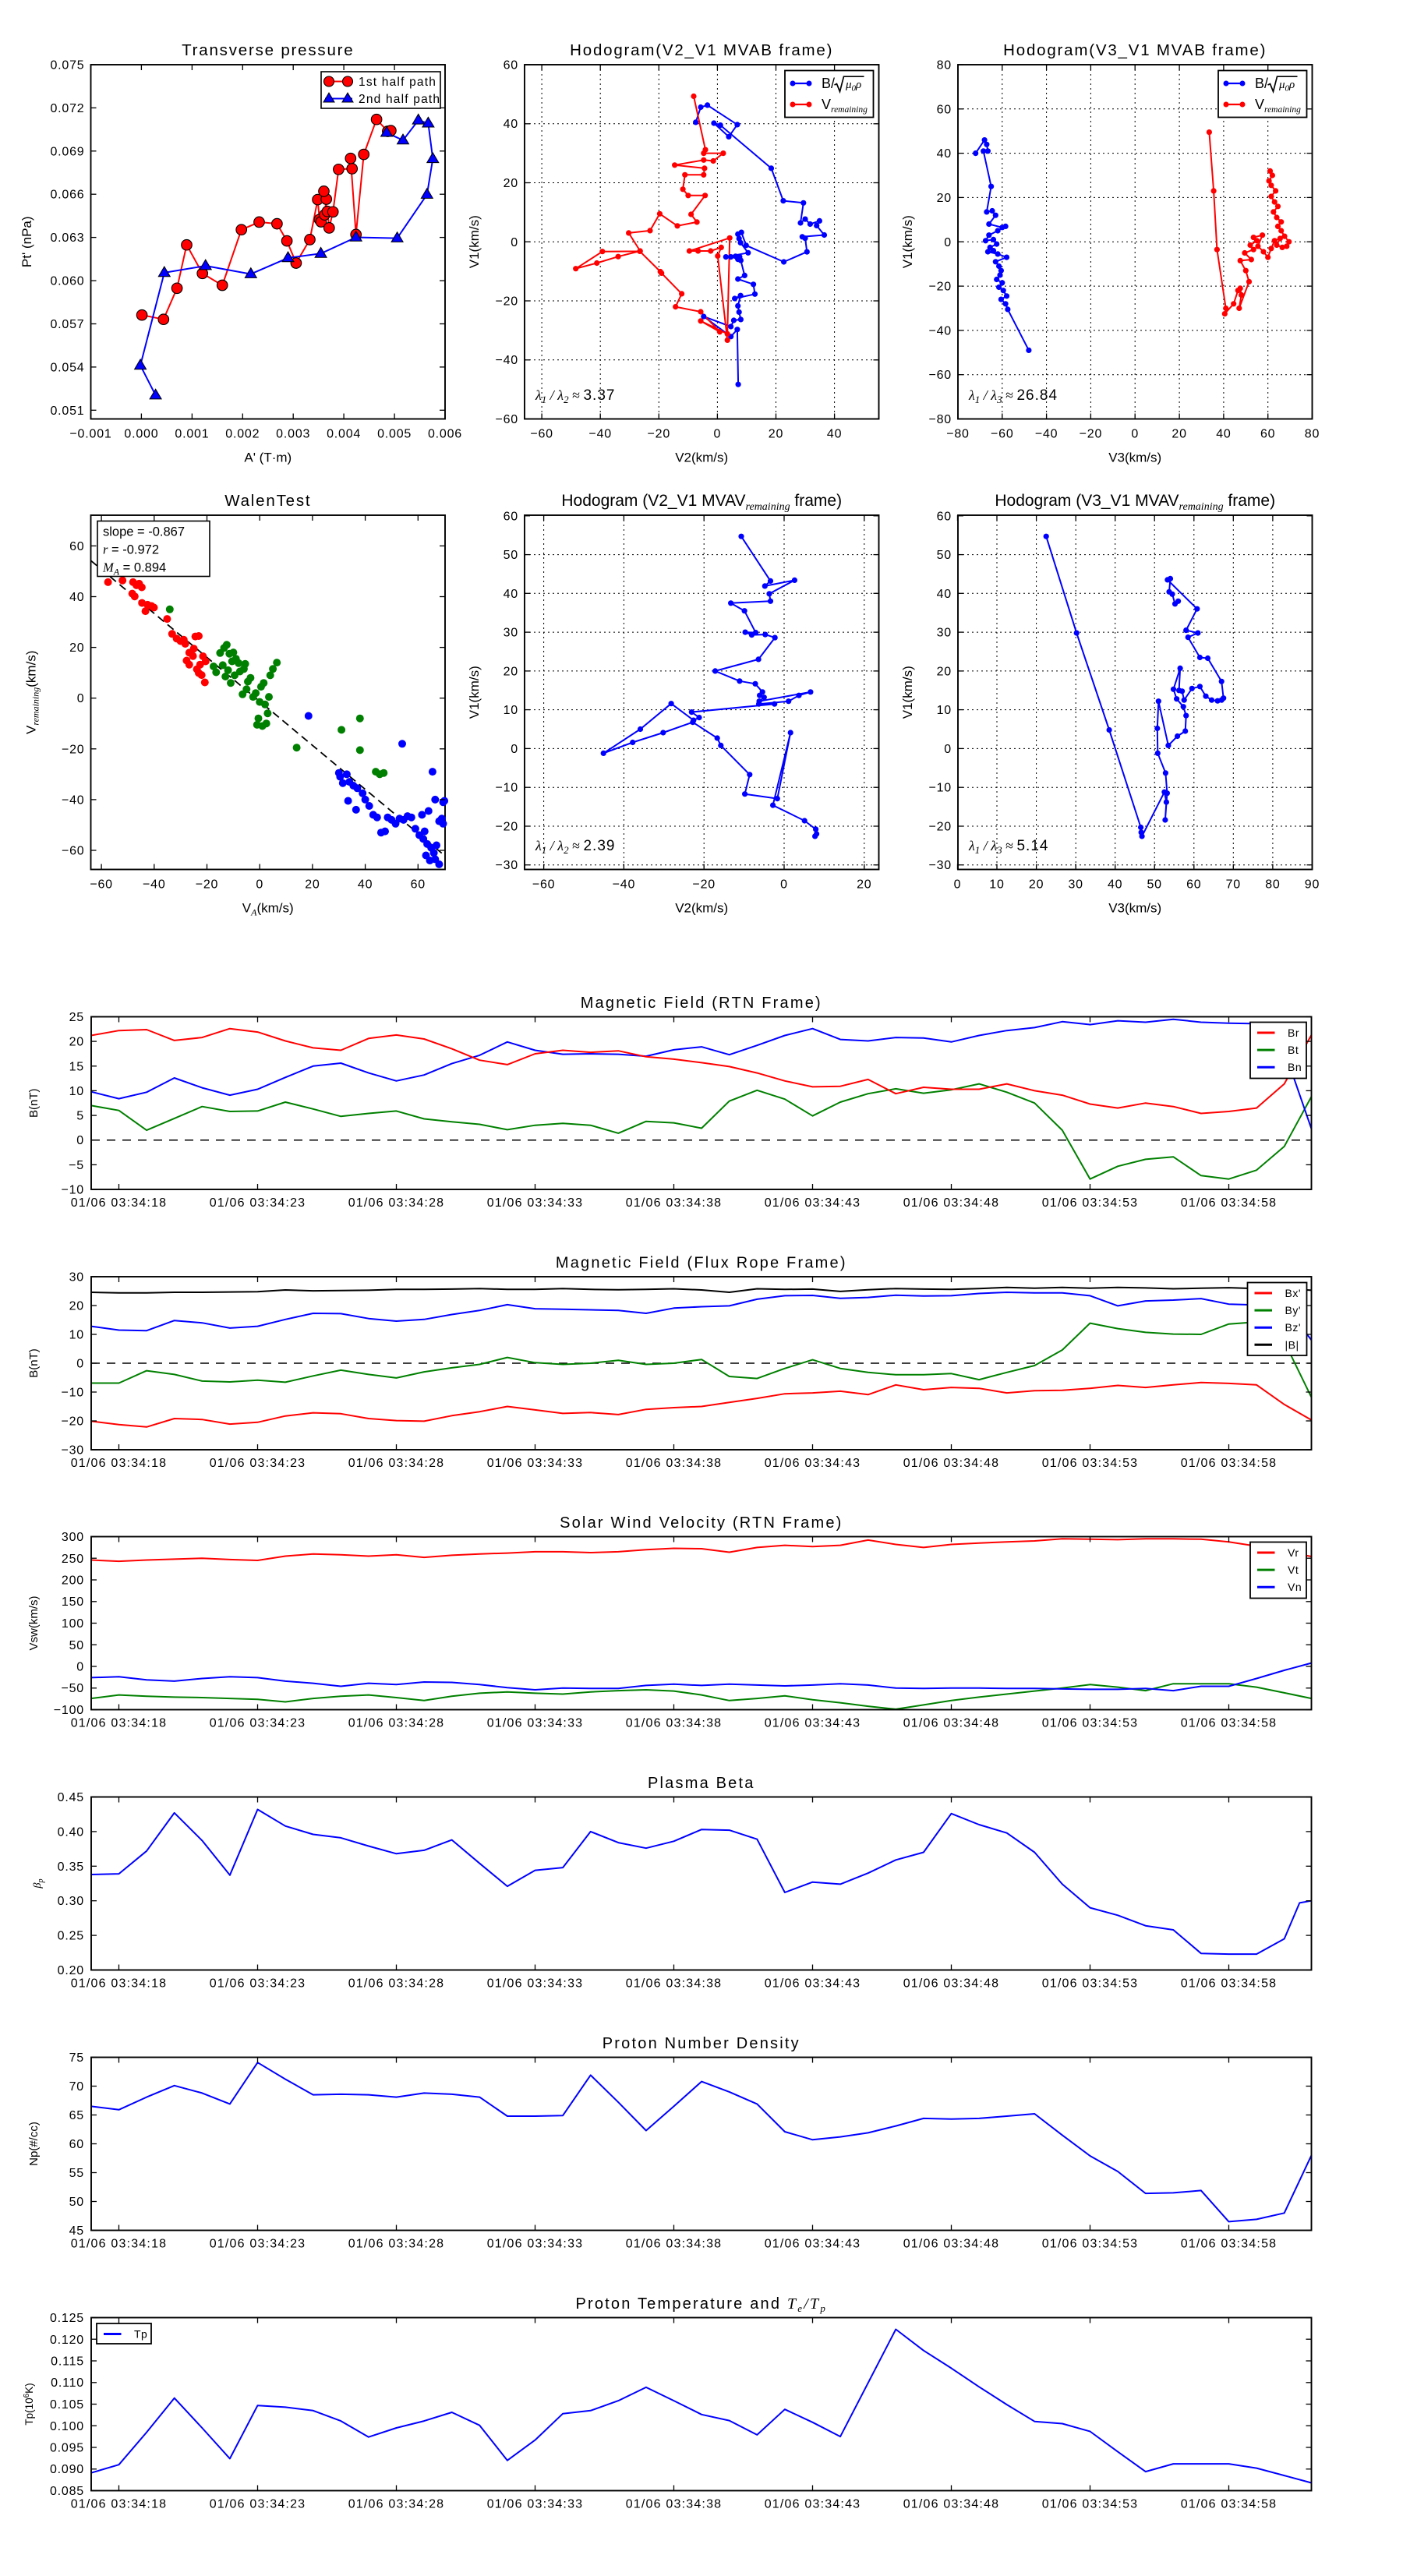  I want to click on svg-text: 0.075, so click(67, 65).